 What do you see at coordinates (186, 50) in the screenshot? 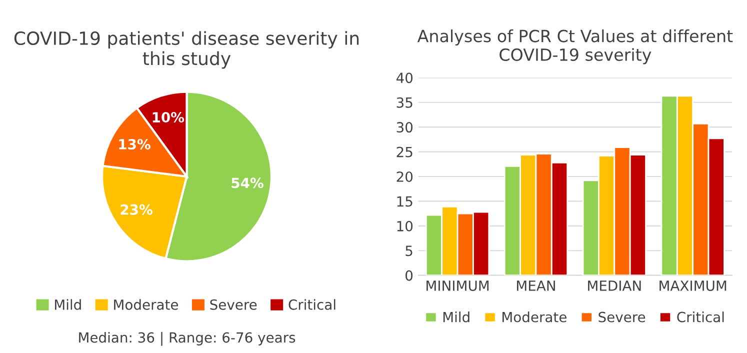
I see `chart-title: COVID-19 patients' disease severity in this study` at bounding box center [186, 50].